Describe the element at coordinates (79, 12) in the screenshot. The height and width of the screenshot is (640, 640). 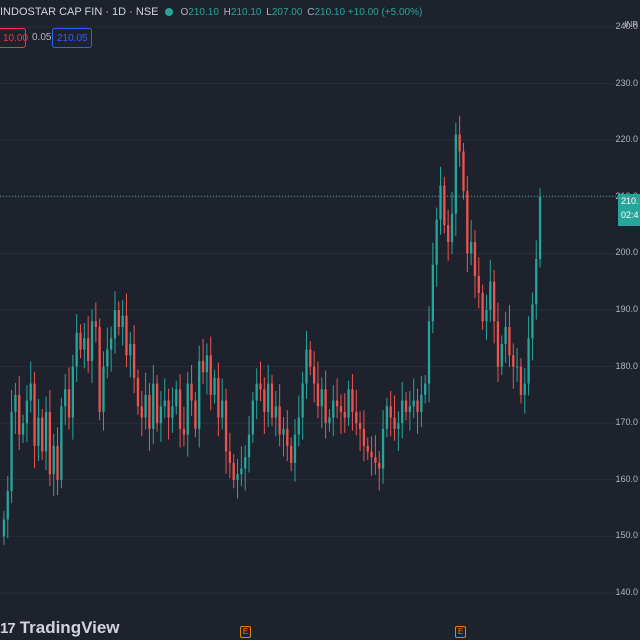
I see `symbol-title: INDOSTAR CAP FIN · 1D · NSE` at that location.